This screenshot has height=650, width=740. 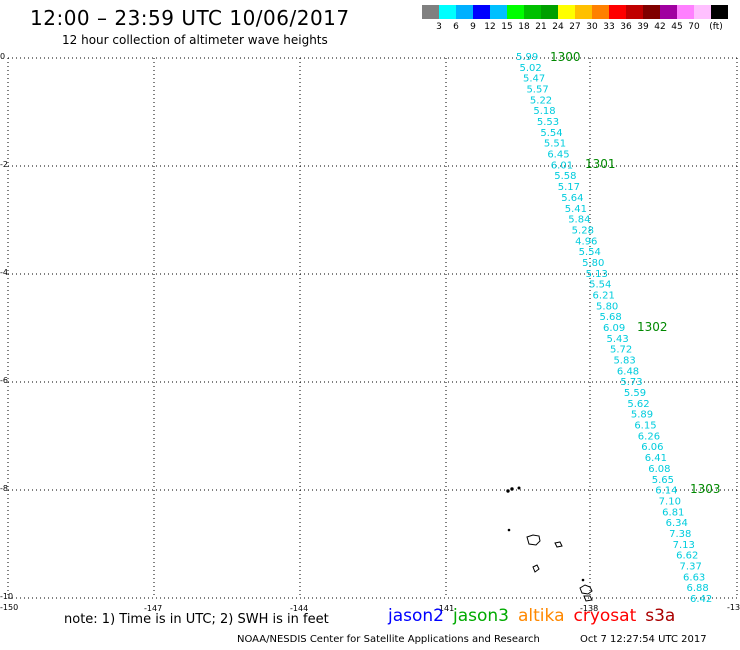 What do you see at coordinates (716, 27) in the screenshot?
I see `colorbar-label: (ft)` at bounding box center [716, 27].